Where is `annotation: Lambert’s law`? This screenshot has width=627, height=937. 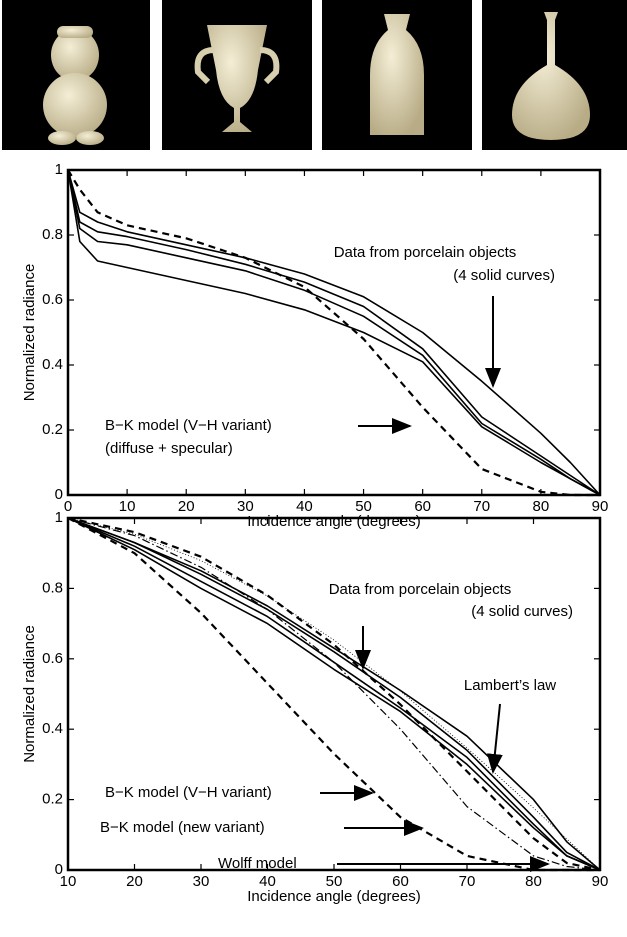 annotation: Lambert’s law is located at coordinates (510, 685).